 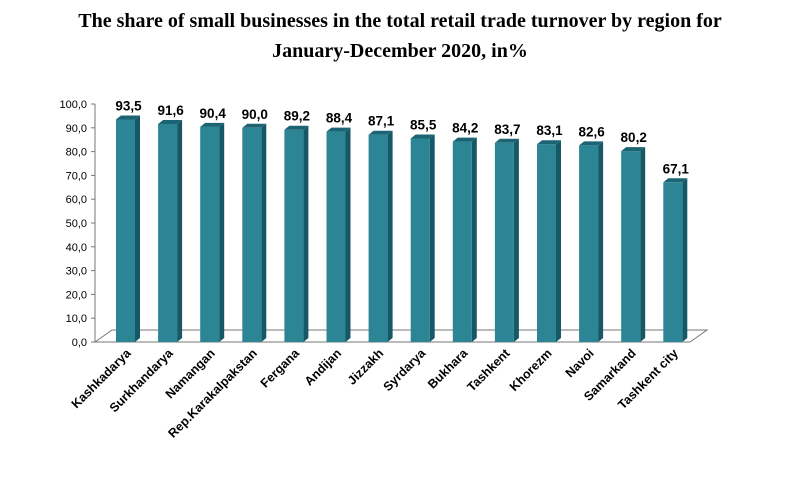 What do you see at coordinates (76, 248) in the screenshot?
I see `y-tick-label: 40,0` at bounding box center [76, 248].